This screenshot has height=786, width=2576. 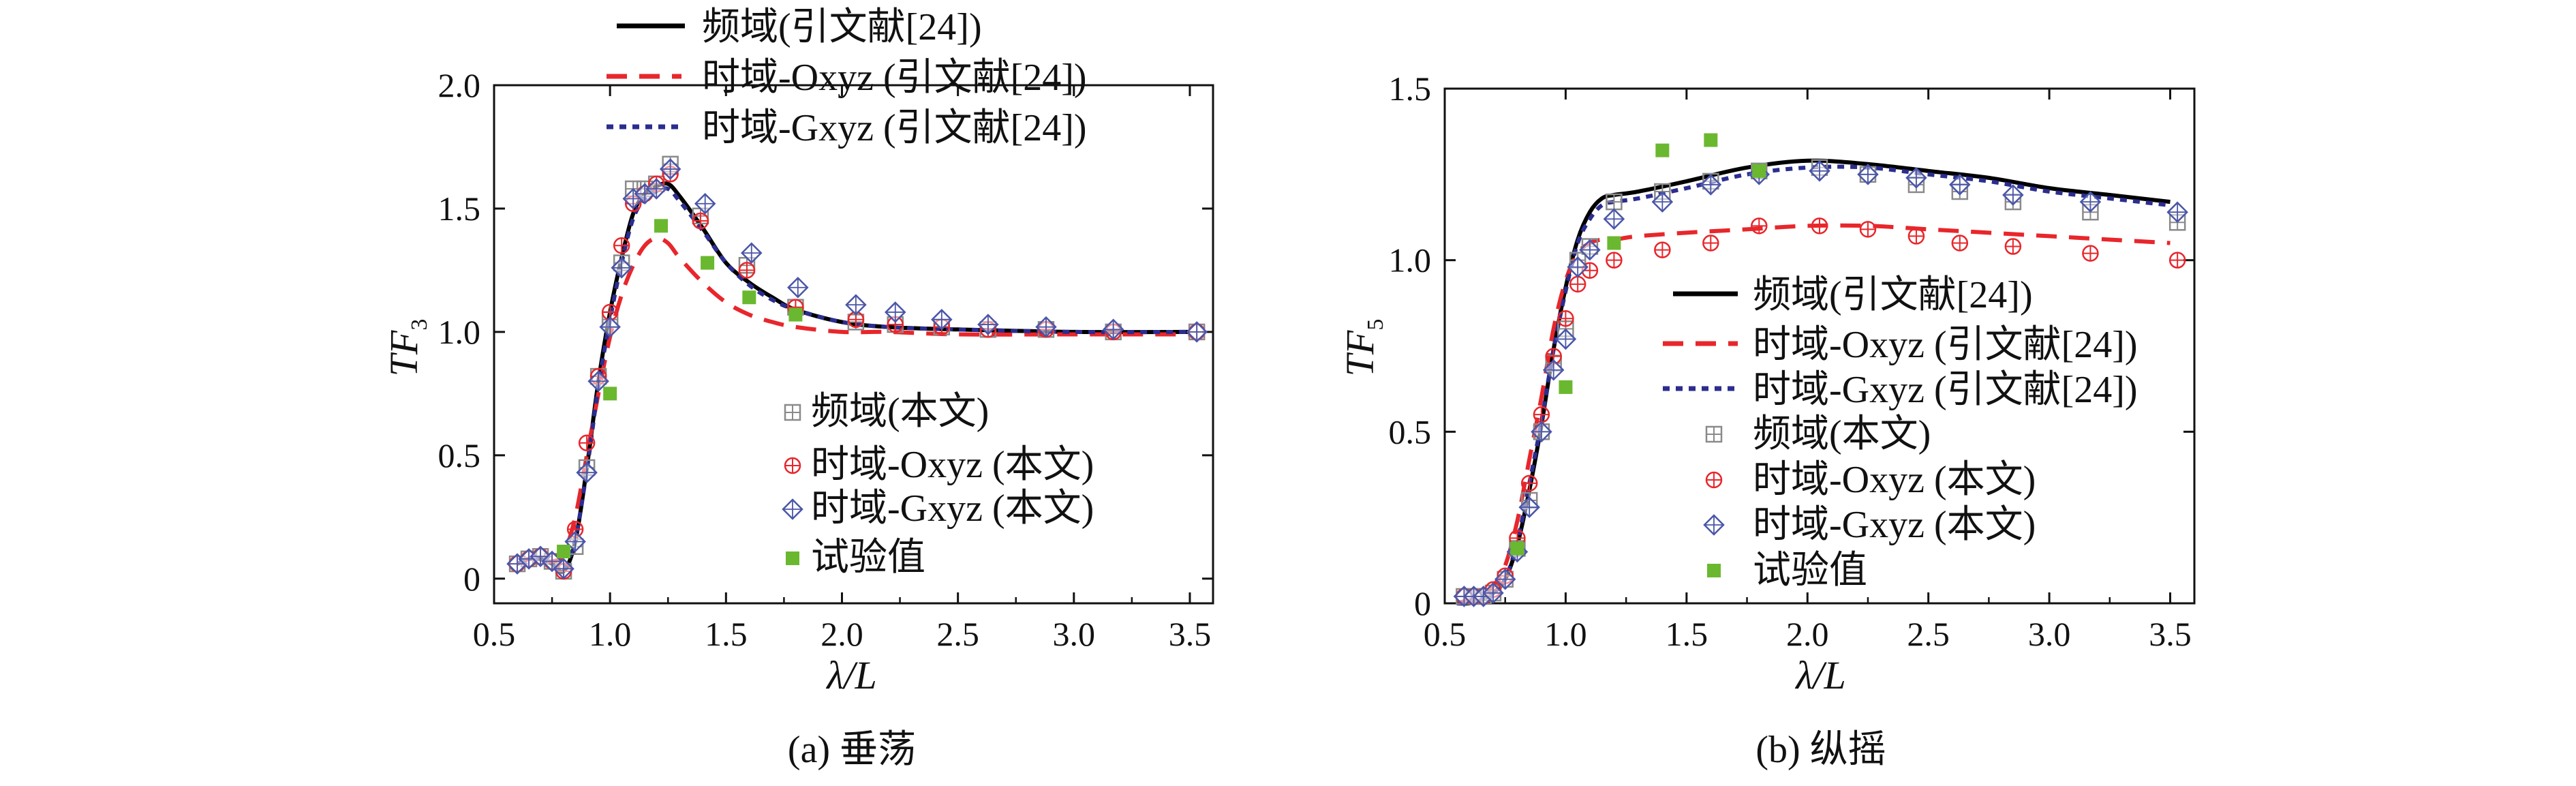 I want to click on x-tick-label: 1.0, so click(x=610, y=634).